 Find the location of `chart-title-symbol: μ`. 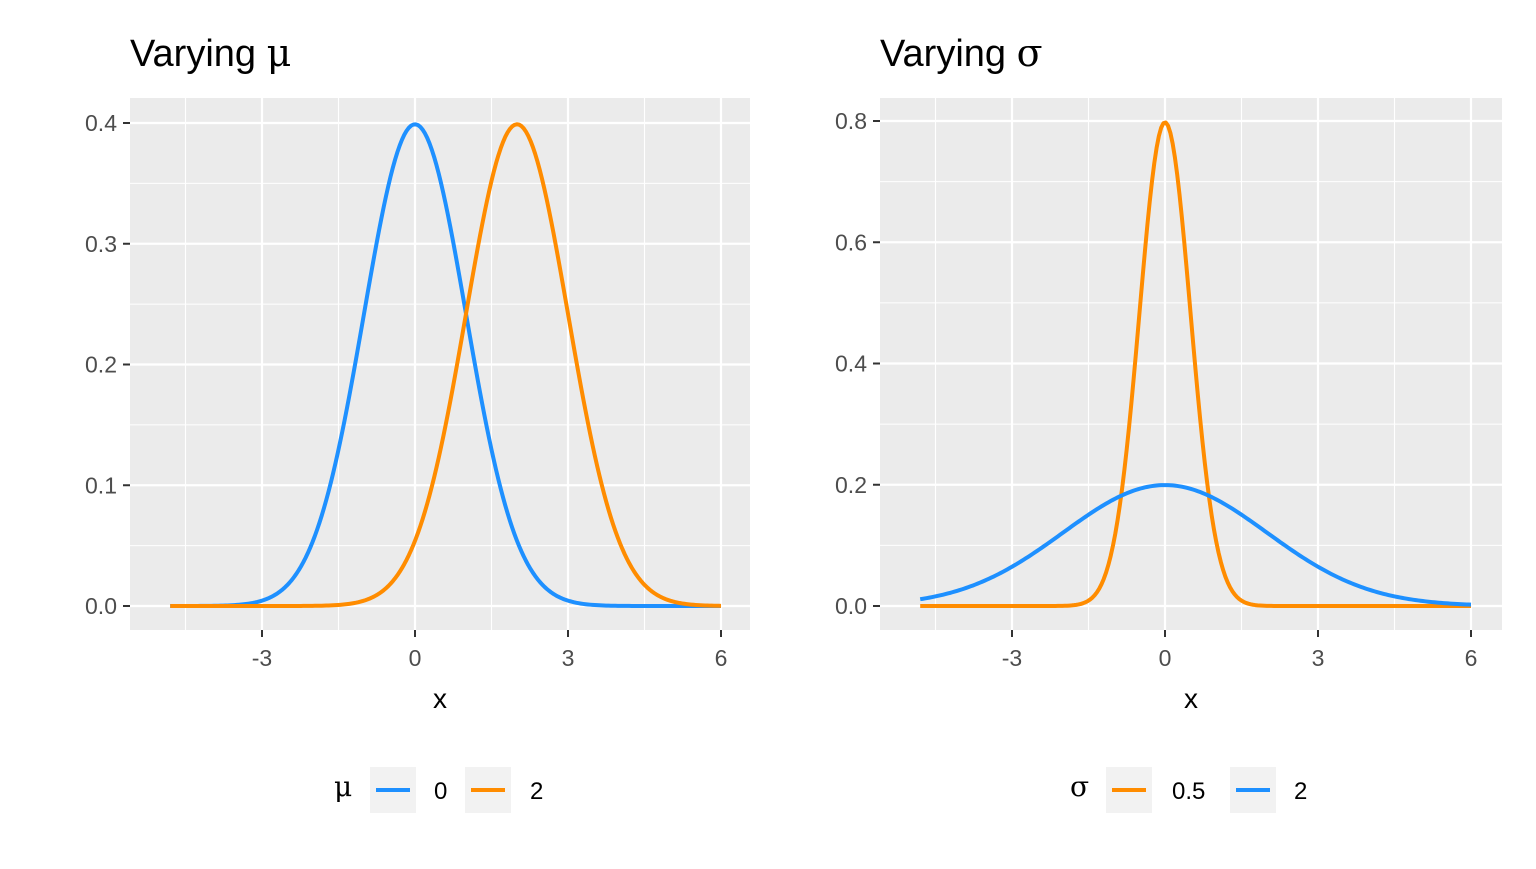

chart-title-symbol: μ is located at coordinates (279, 53).